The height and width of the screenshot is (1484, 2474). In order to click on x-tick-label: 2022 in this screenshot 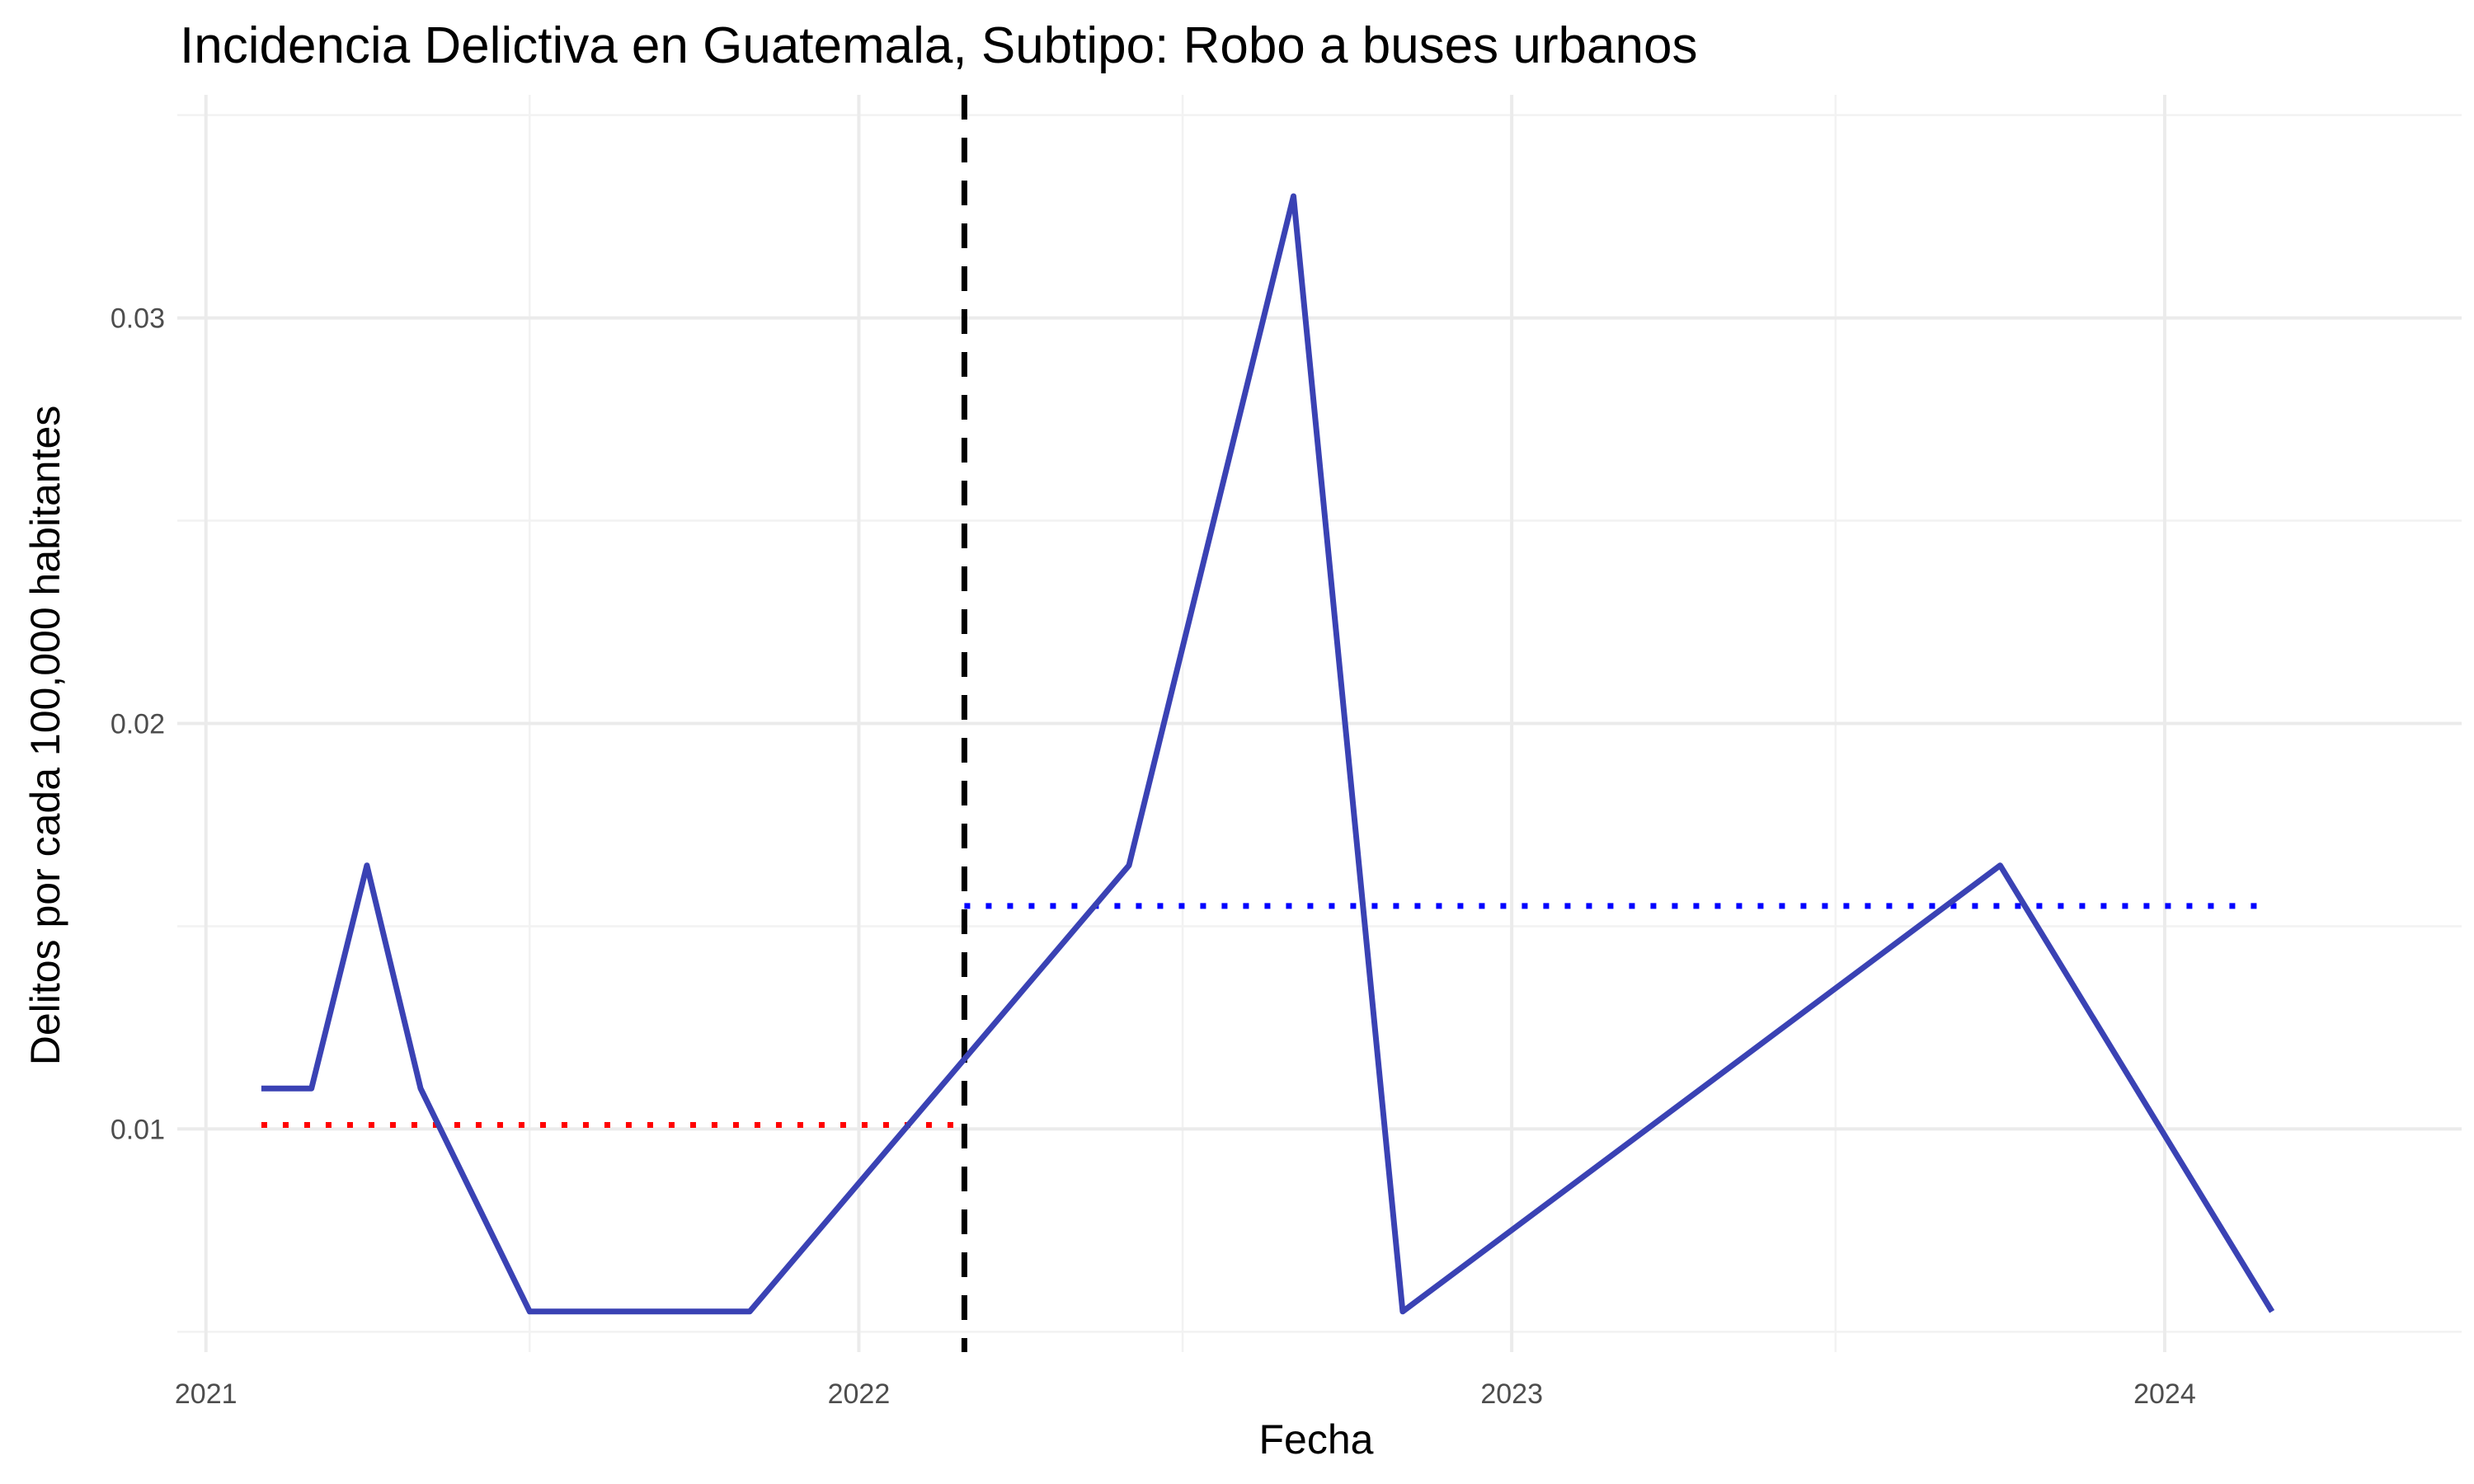, I will do `click(859, 1394)`.